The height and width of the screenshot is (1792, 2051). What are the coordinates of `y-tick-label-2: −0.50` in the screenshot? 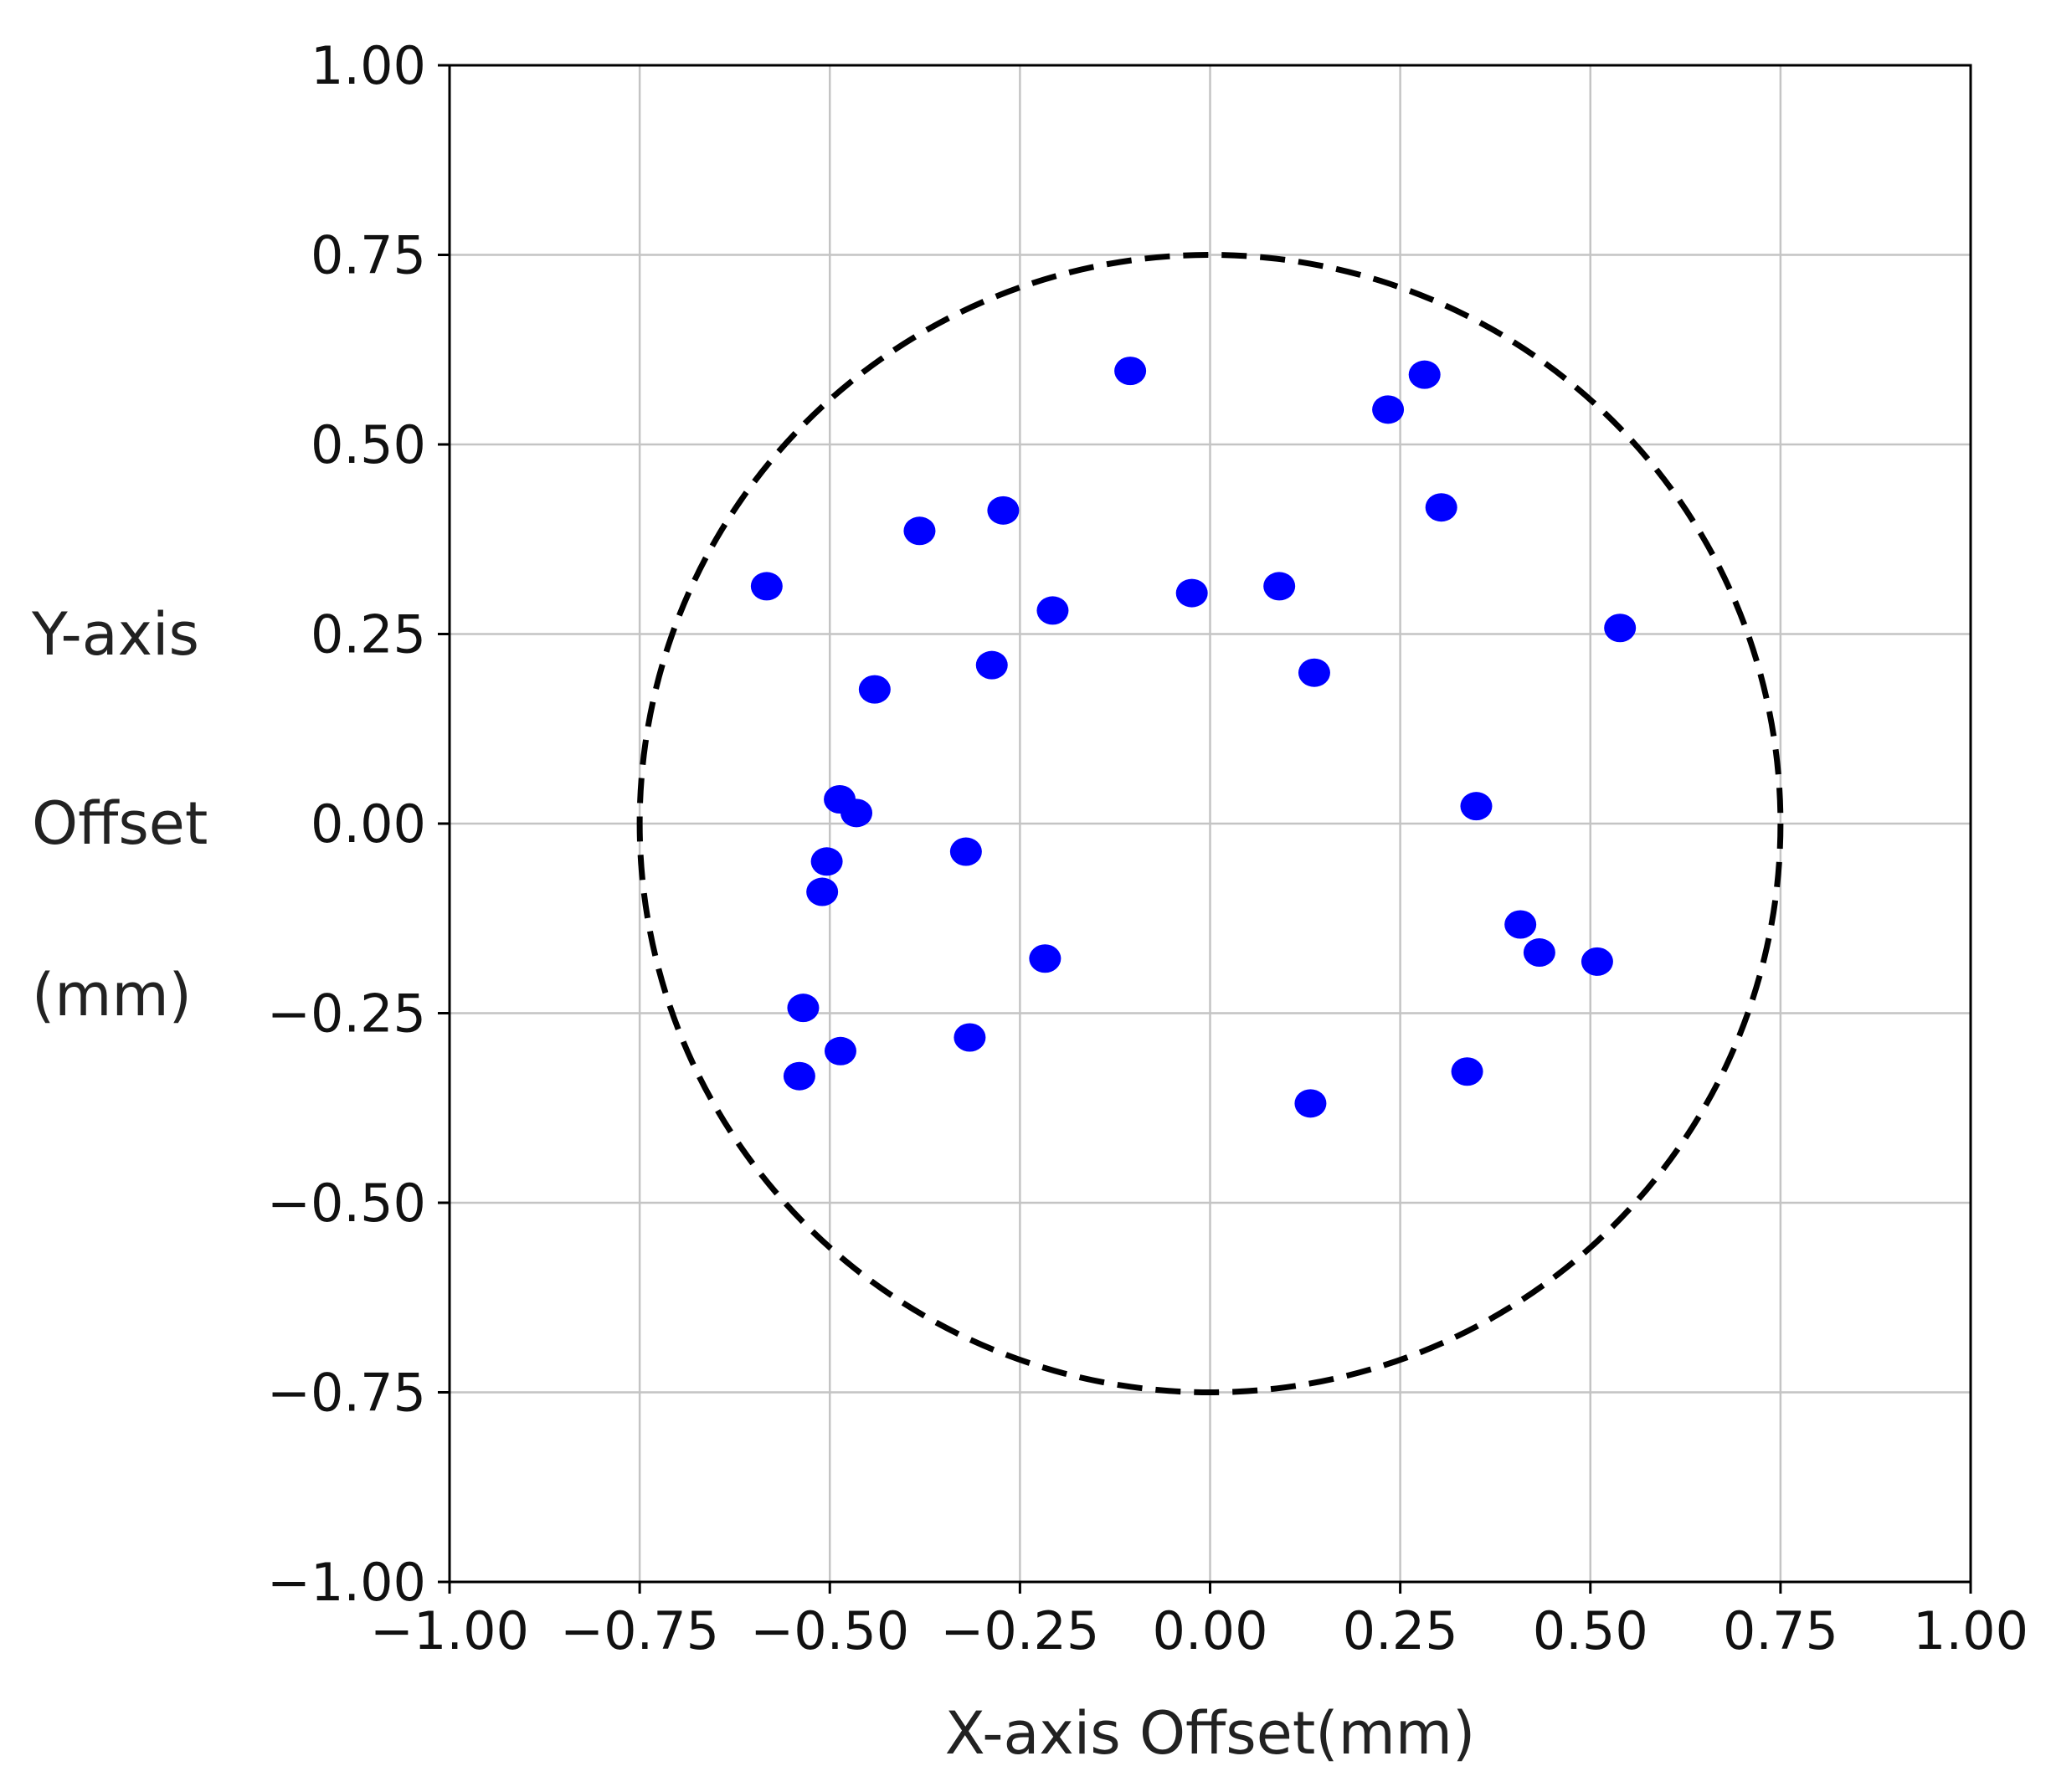 It's located at (347, 1203).